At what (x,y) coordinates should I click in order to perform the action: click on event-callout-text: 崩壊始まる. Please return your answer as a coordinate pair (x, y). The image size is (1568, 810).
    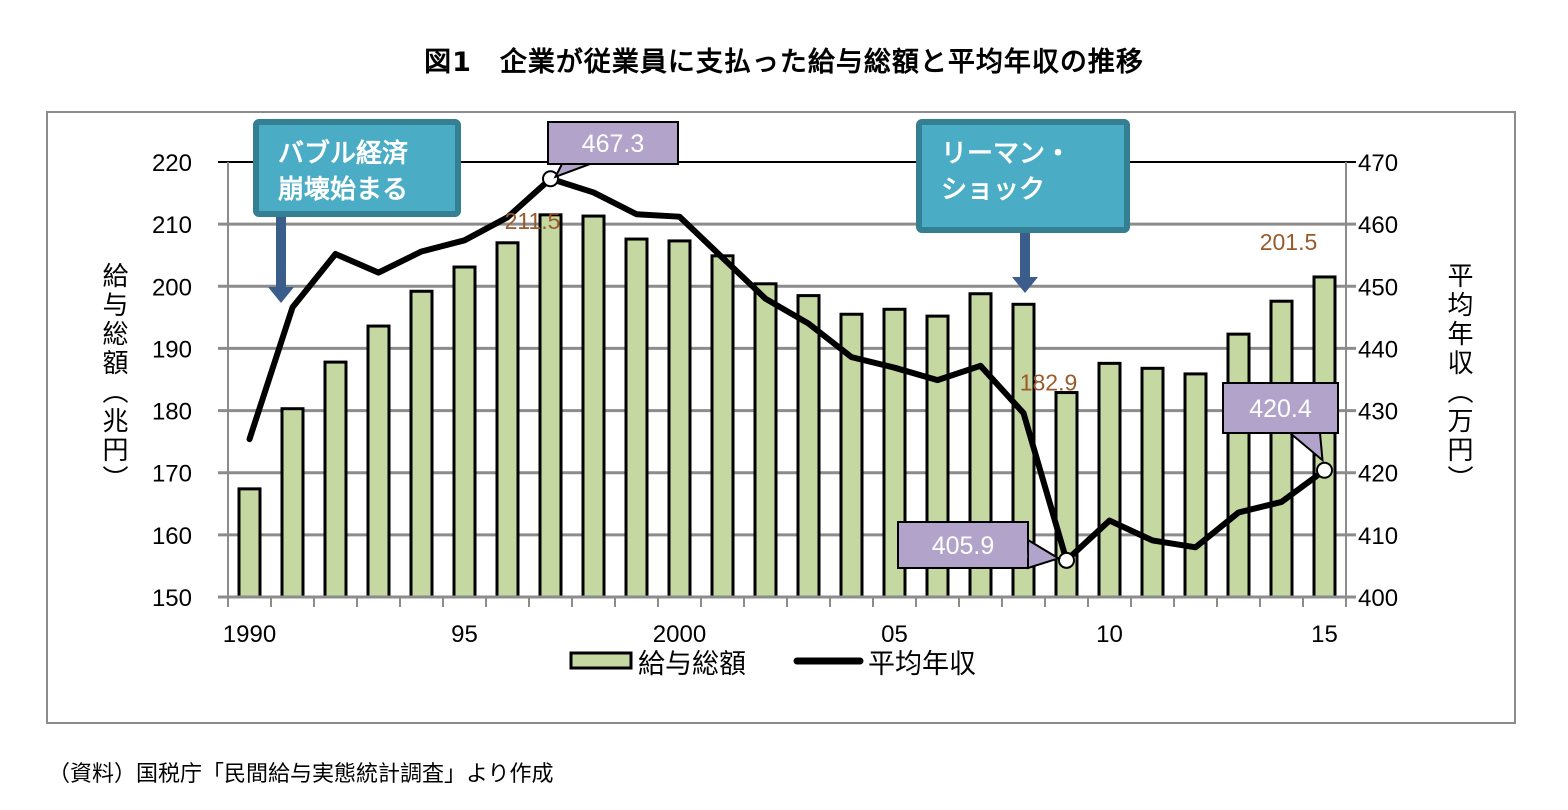
    Looking at the image, I should click on (343, 190).